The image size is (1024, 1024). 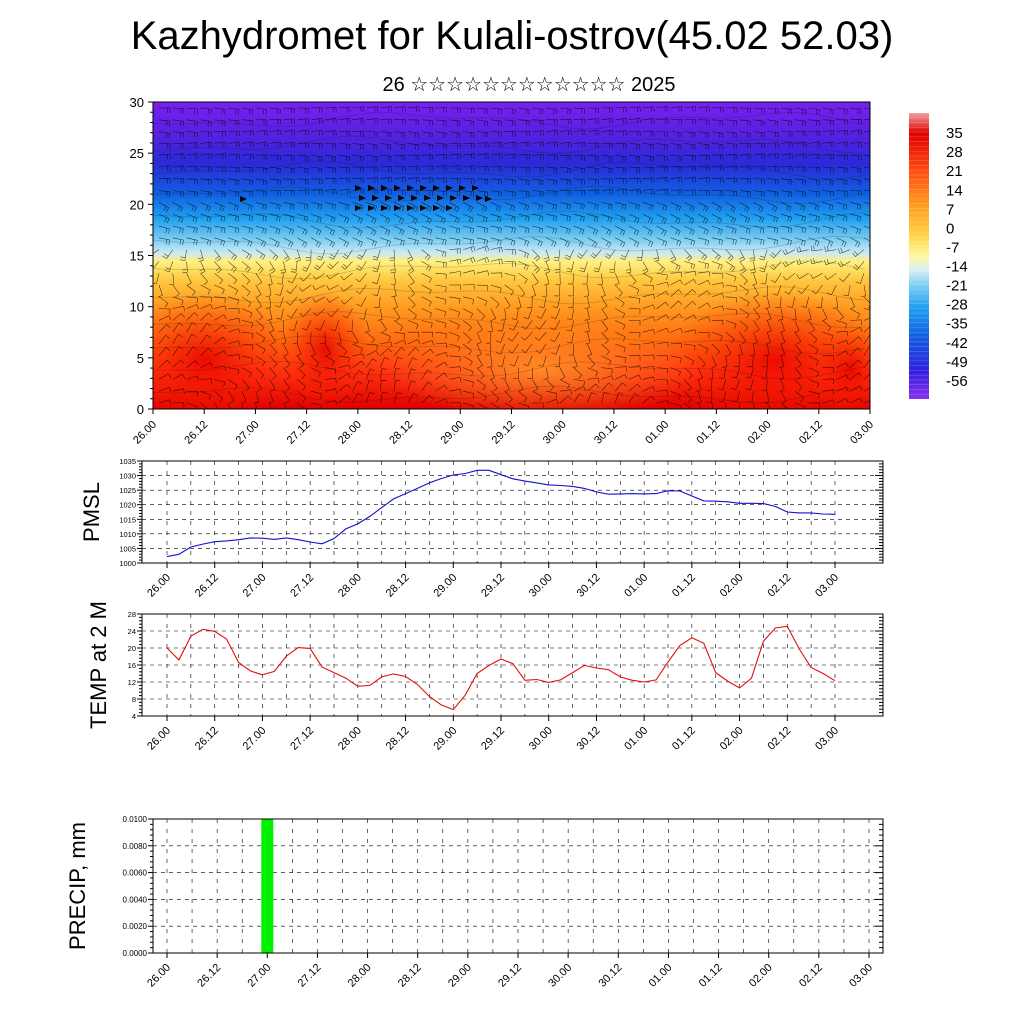 What do you see at coordinates (501, 668) in the screenshot?
I see `temp-line` at bounding box center [501, 668].